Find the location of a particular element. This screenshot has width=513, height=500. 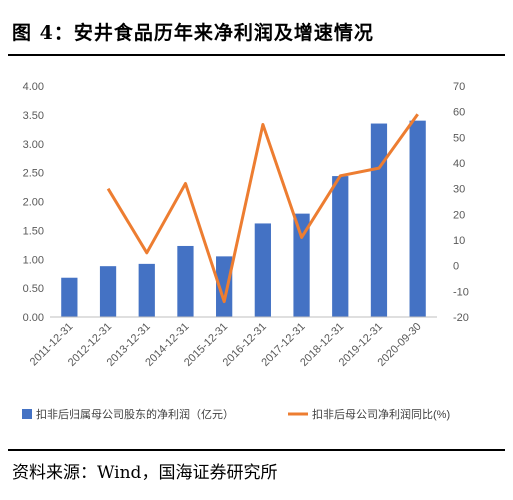

title-rule is located at coordinates (256, 55).